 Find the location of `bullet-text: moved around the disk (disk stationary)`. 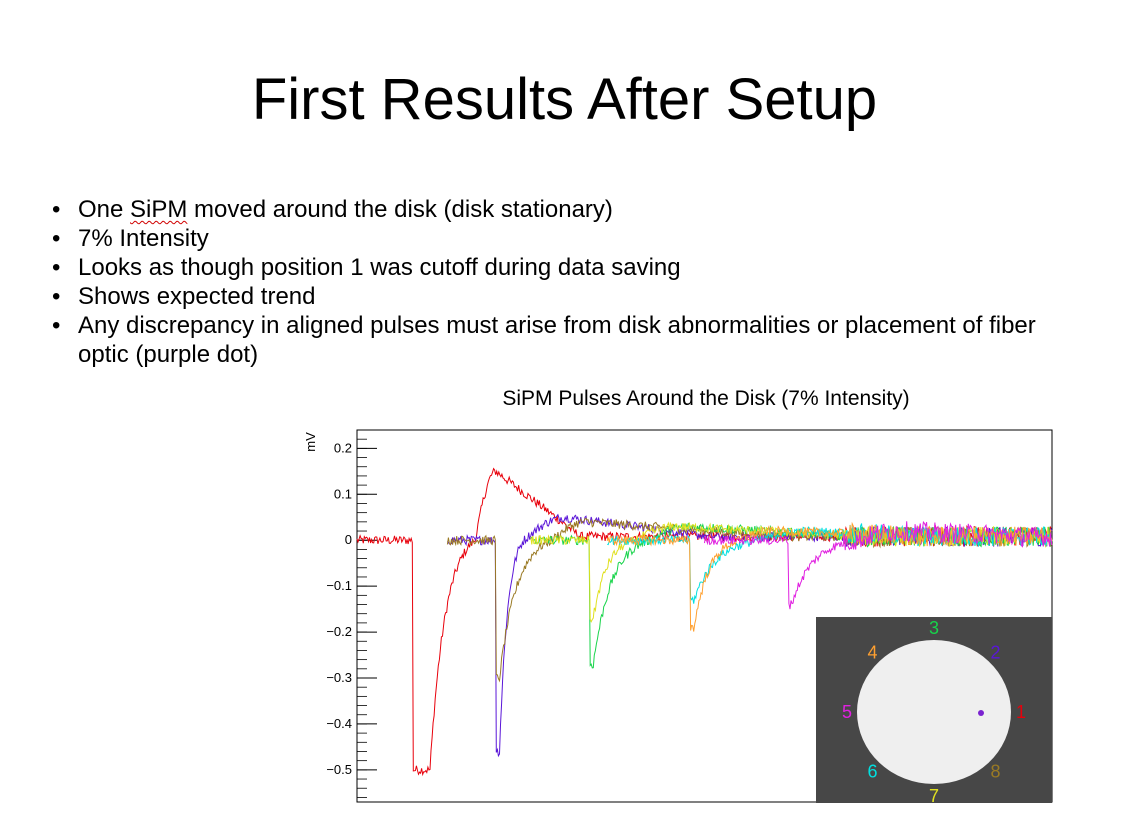

bullet-text: moved around the disk (disk stationary) is located at coordinates (400, 209).